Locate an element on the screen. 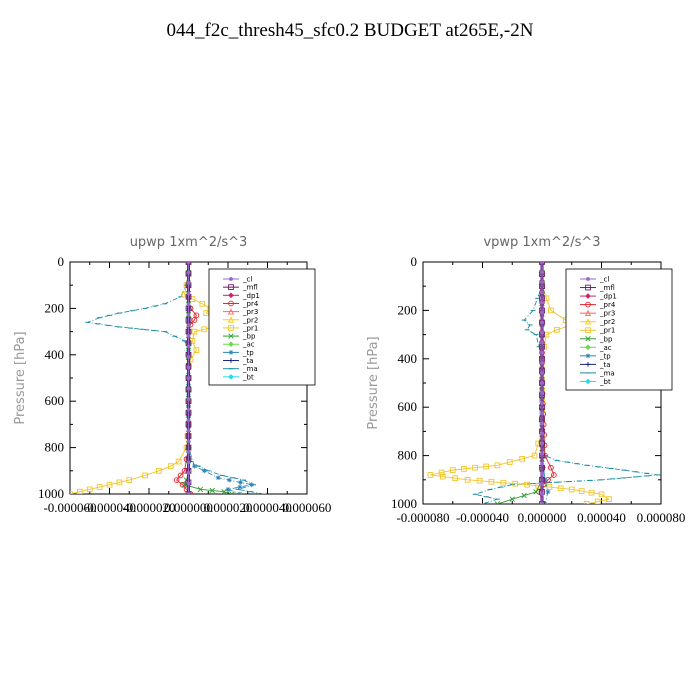 This screenshot has width=700, height=700. legend-label: _pr3 is located at coordinates (250, 312).